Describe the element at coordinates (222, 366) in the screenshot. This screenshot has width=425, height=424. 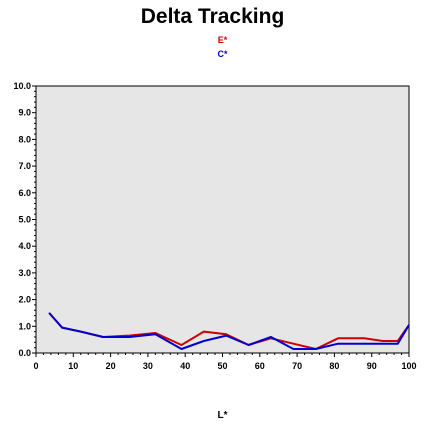
I see `x-tick-label: 50` at that location.